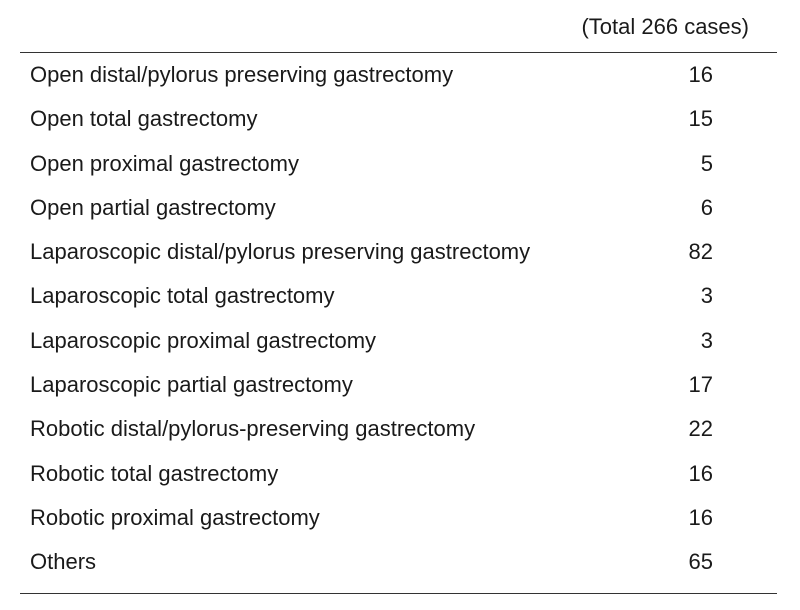 The width and height of the screenshot is (800, 610). What do you see at coordinates (398, 522) in the screenshot?
I see `table-row: Robotic proximal gastrectomy 16` at bounding box center [398, 522].